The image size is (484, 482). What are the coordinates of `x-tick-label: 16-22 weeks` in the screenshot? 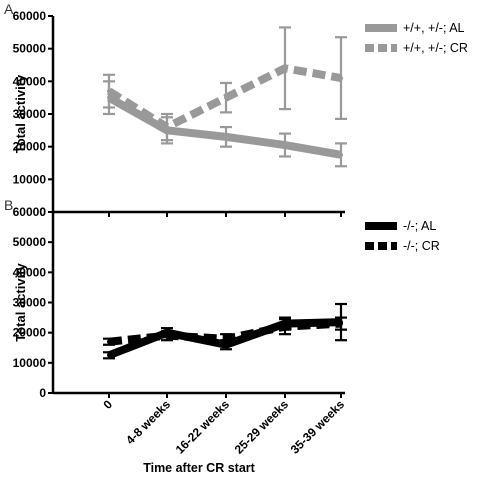 It's located at (203, 427).